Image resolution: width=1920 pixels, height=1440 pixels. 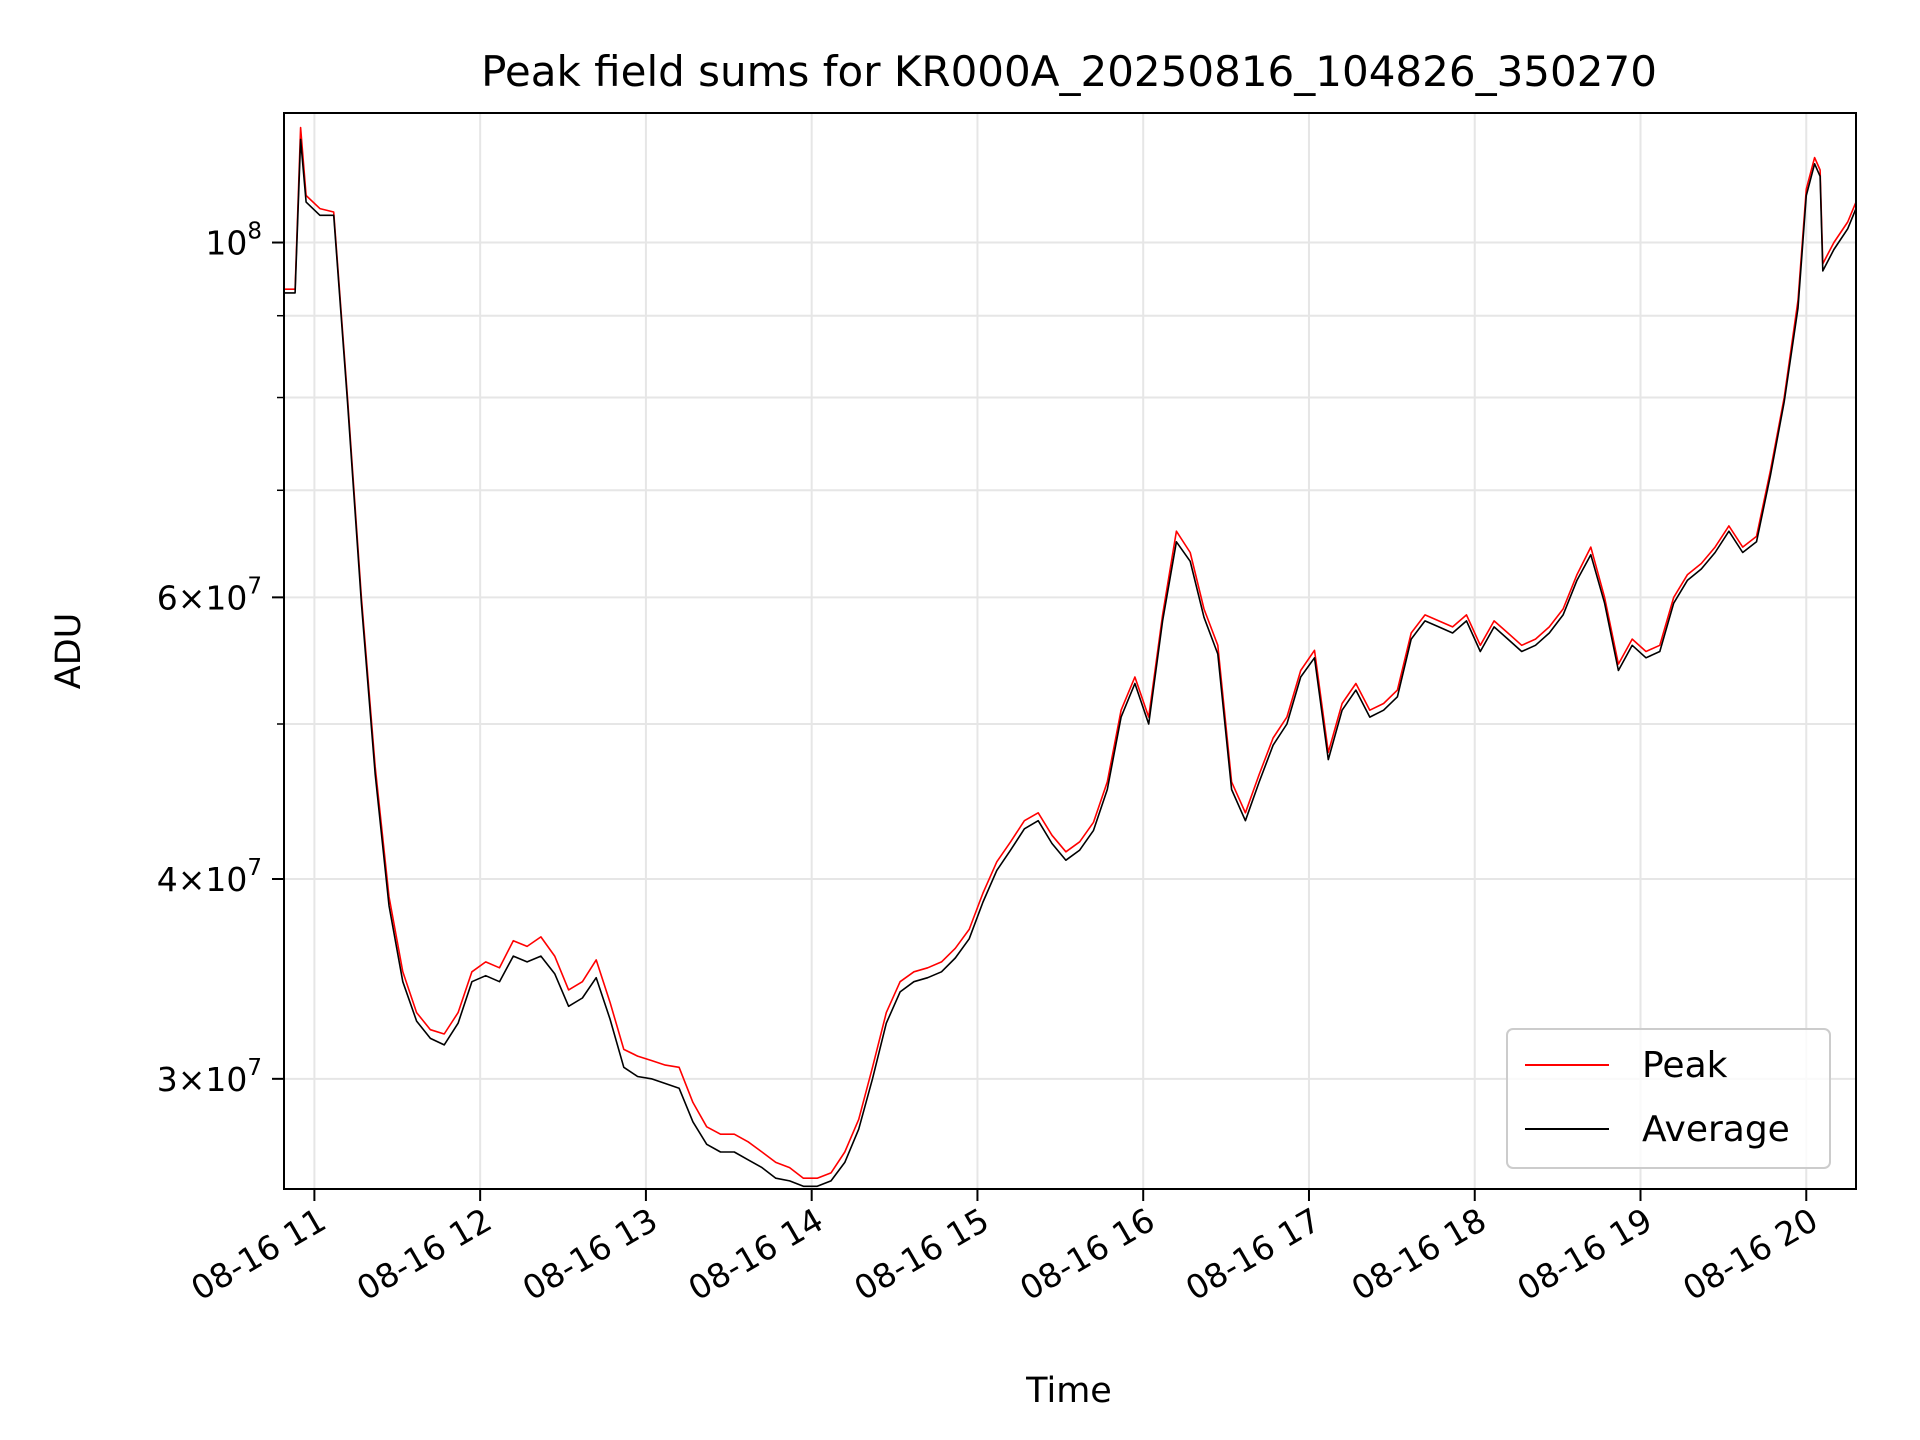 I want to click on y-tick-mantissa: 4×, so click(x=181, y=879).